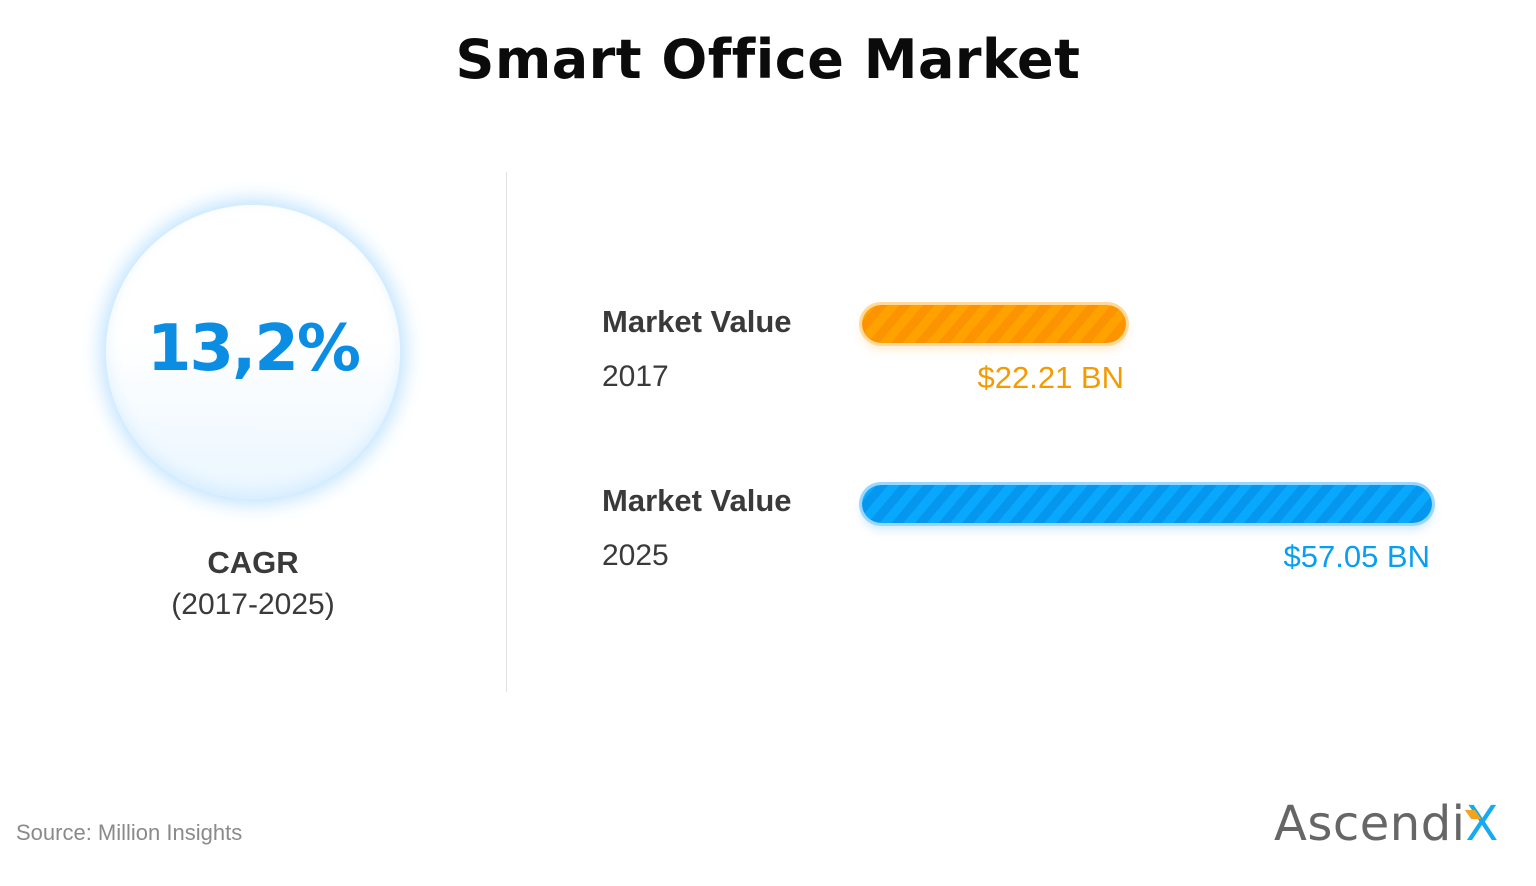 Image resolution: width=1536 pixels, height=886 pixels. I want to click on ascendix-logo: AscendiX, so click(1386, 824).